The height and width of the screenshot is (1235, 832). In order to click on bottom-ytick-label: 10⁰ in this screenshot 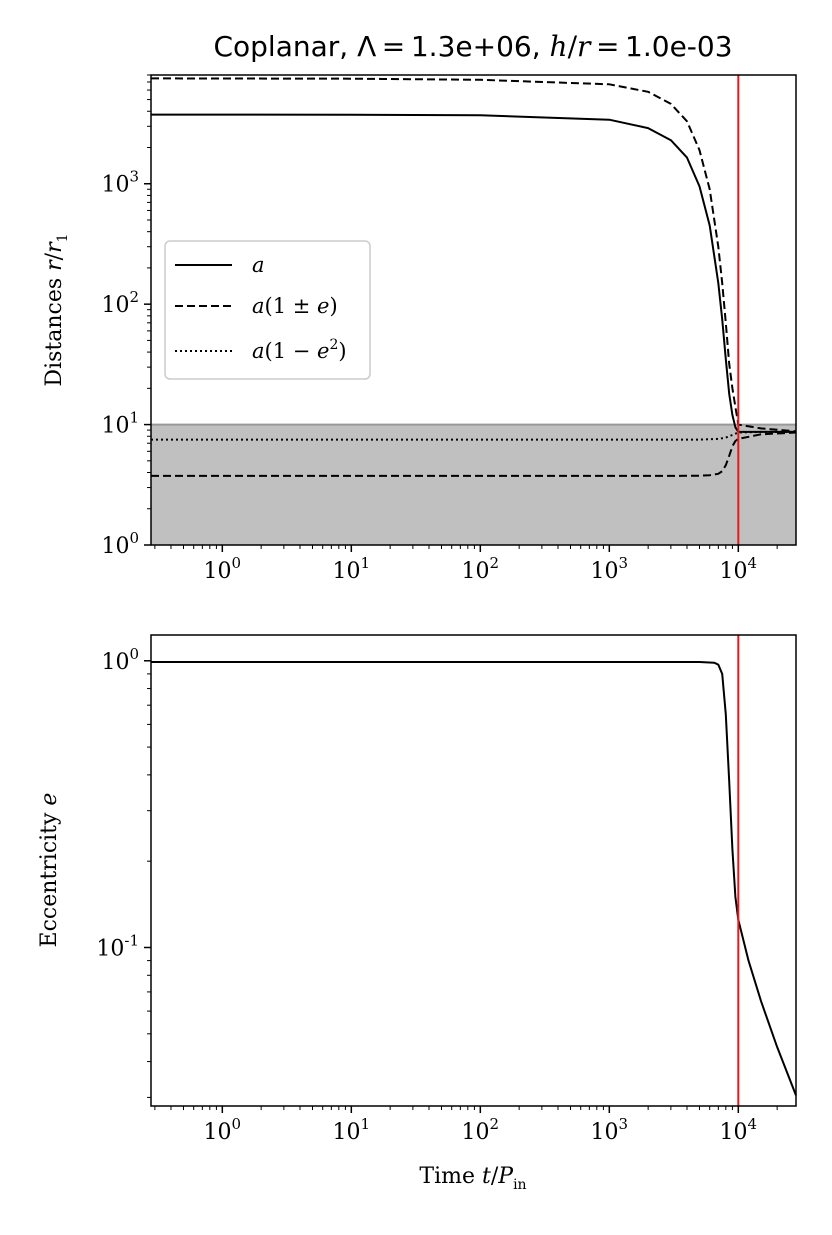, I will do `click(120, 660)`.